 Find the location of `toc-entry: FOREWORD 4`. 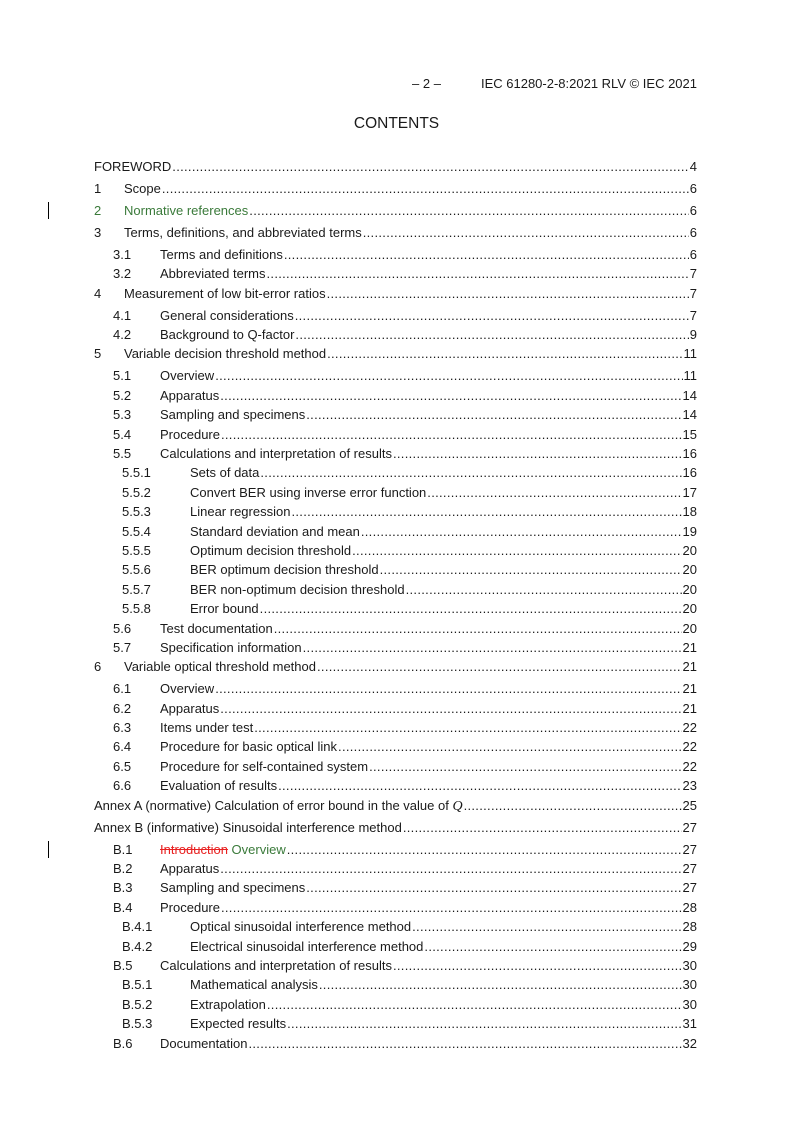

toc-entry: FOREWORD 4 is located at coordinates (395, 166).